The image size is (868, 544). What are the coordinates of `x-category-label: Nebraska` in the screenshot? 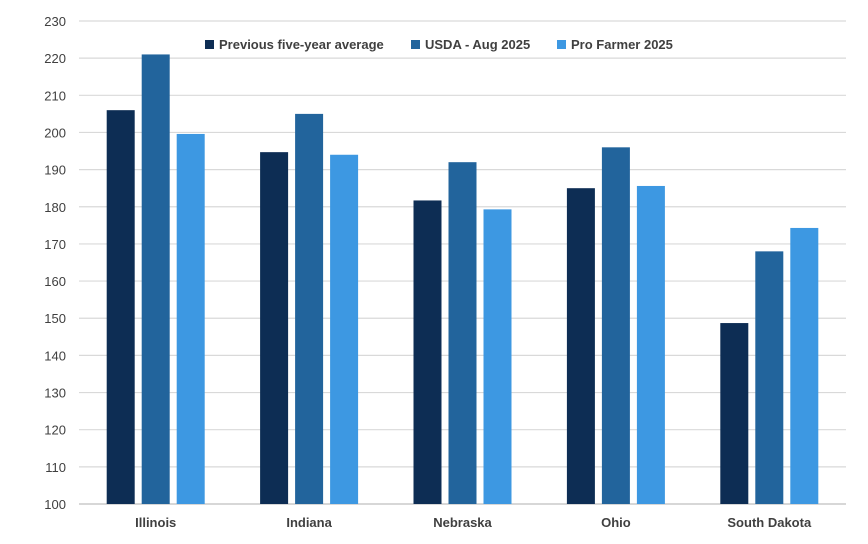 It's located at (462, 522).